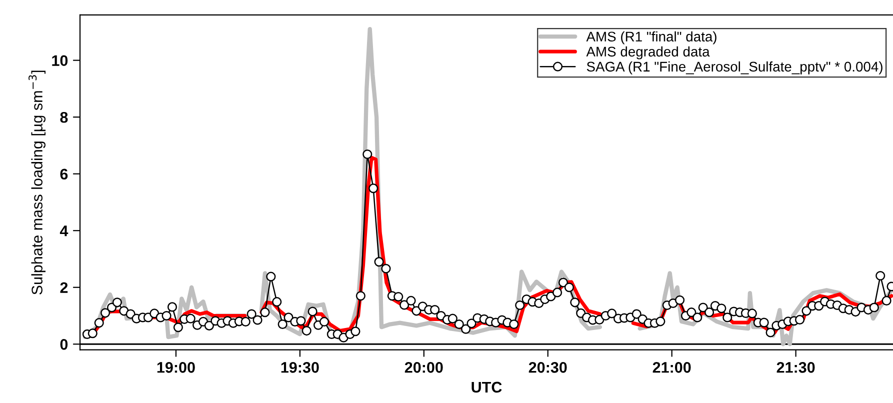  I want to click on legend-label: AMS degraded data, so click(648, 53).